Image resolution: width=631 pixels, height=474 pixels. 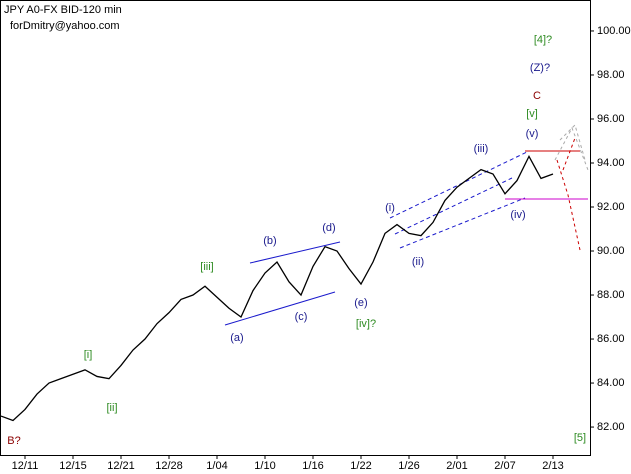 What do you see at coordinates (532, 134) in the screenshot?
I see `wave-label: (v)` at bounding box center [532, 134].